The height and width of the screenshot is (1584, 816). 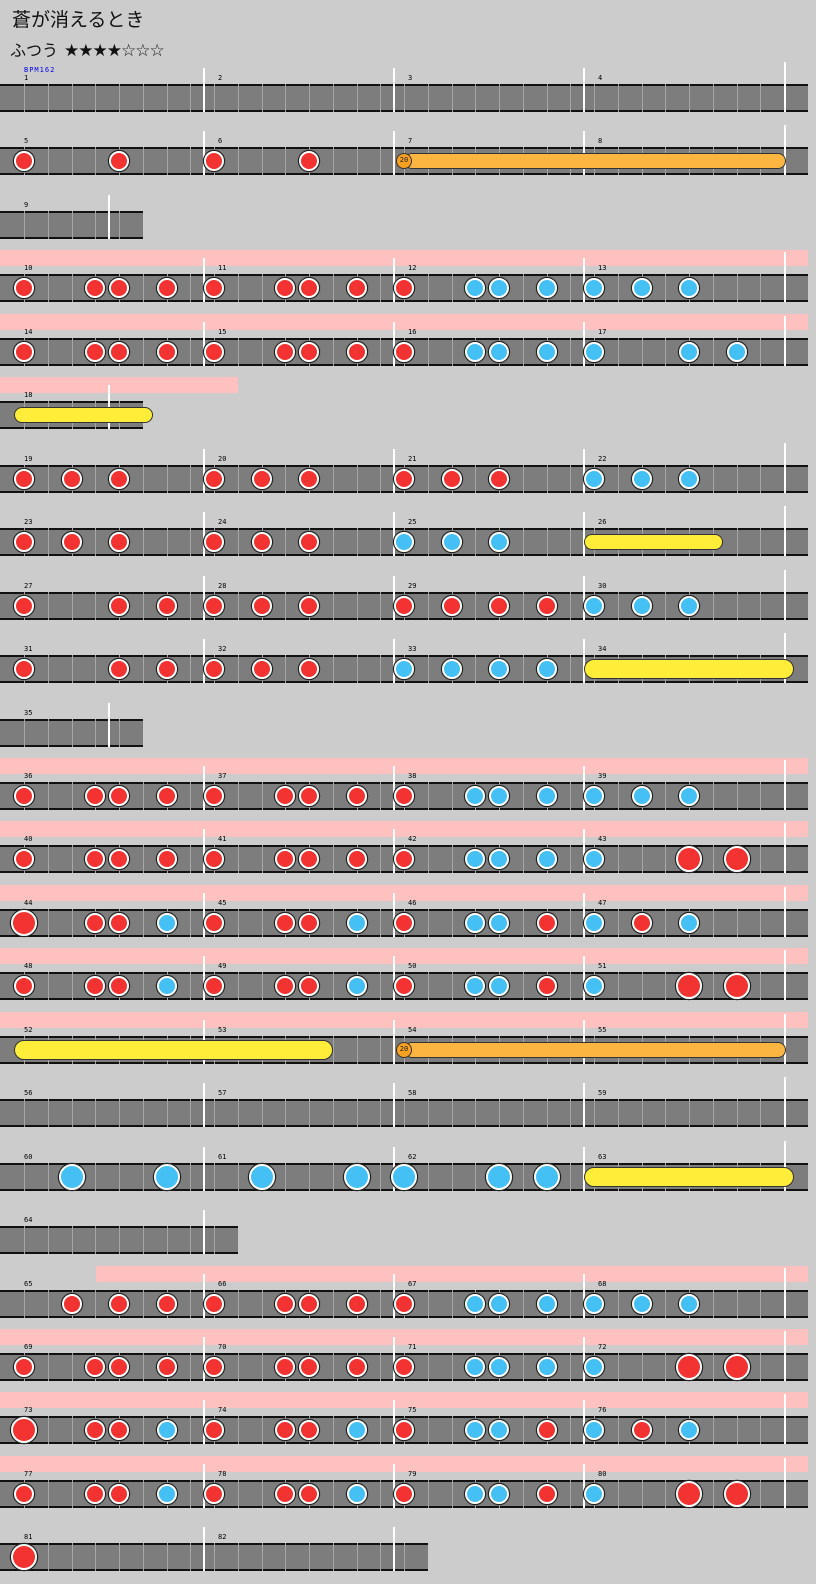 I want to click on measure-number: 38, so click(x=412, y=775).